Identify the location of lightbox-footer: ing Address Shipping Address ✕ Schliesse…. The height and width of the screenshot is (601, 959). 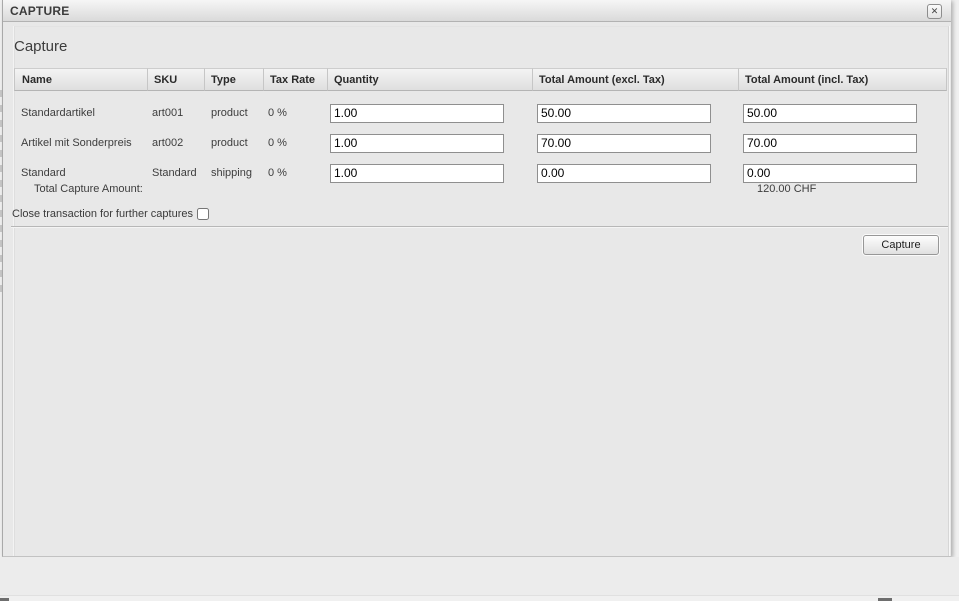
(479, 576).